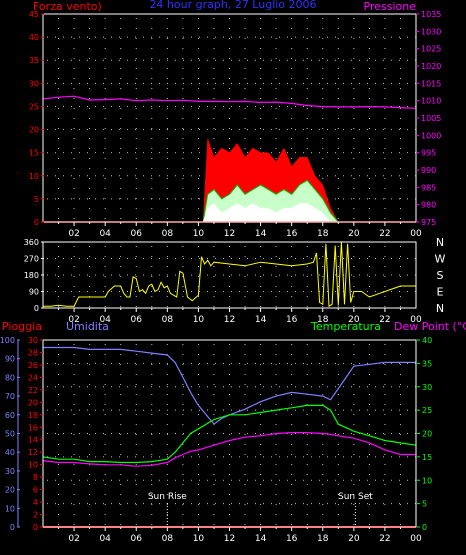 This screenshot has height=555, width=466. I want to click on wind-axis-title: Forza vento), so click(67, 6).